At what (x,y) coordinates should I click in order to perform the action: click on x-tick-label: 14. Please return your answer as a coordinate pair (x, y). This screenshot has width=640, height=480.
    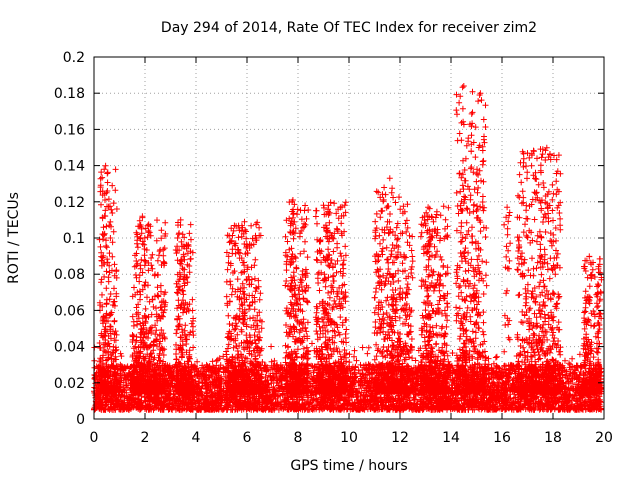
    Looking at the image, I should click on (451, 438).